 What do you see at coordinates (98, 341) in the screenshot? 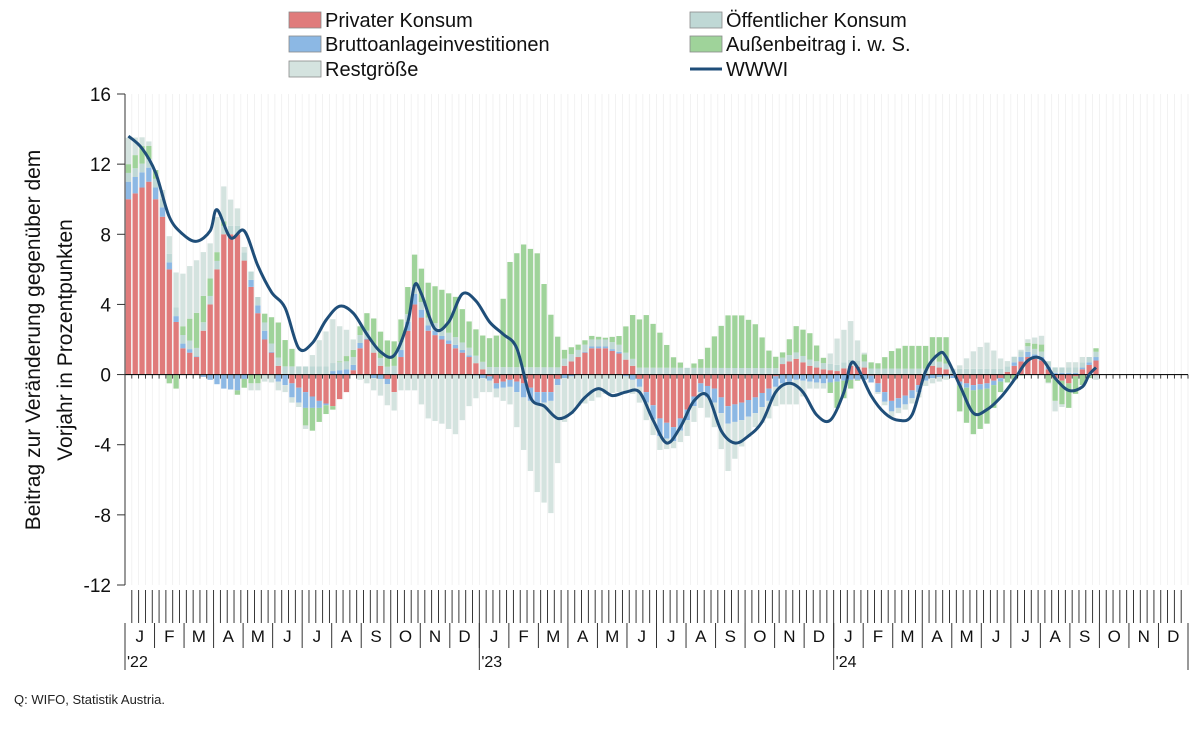
I see `y-tick-labels: 16 12 8 4 0 -4 -8 -12` at bounding box center [98, 341].